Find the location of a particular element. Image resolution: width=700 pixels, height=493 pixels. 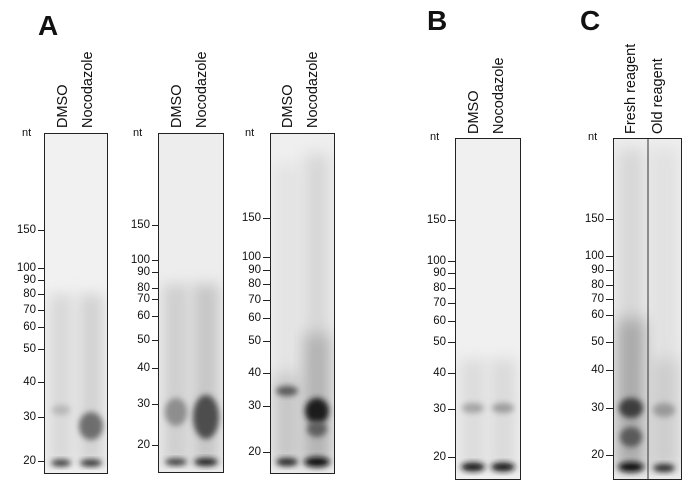

marker-a1-50: 50 is located at coordinates (29, 349).